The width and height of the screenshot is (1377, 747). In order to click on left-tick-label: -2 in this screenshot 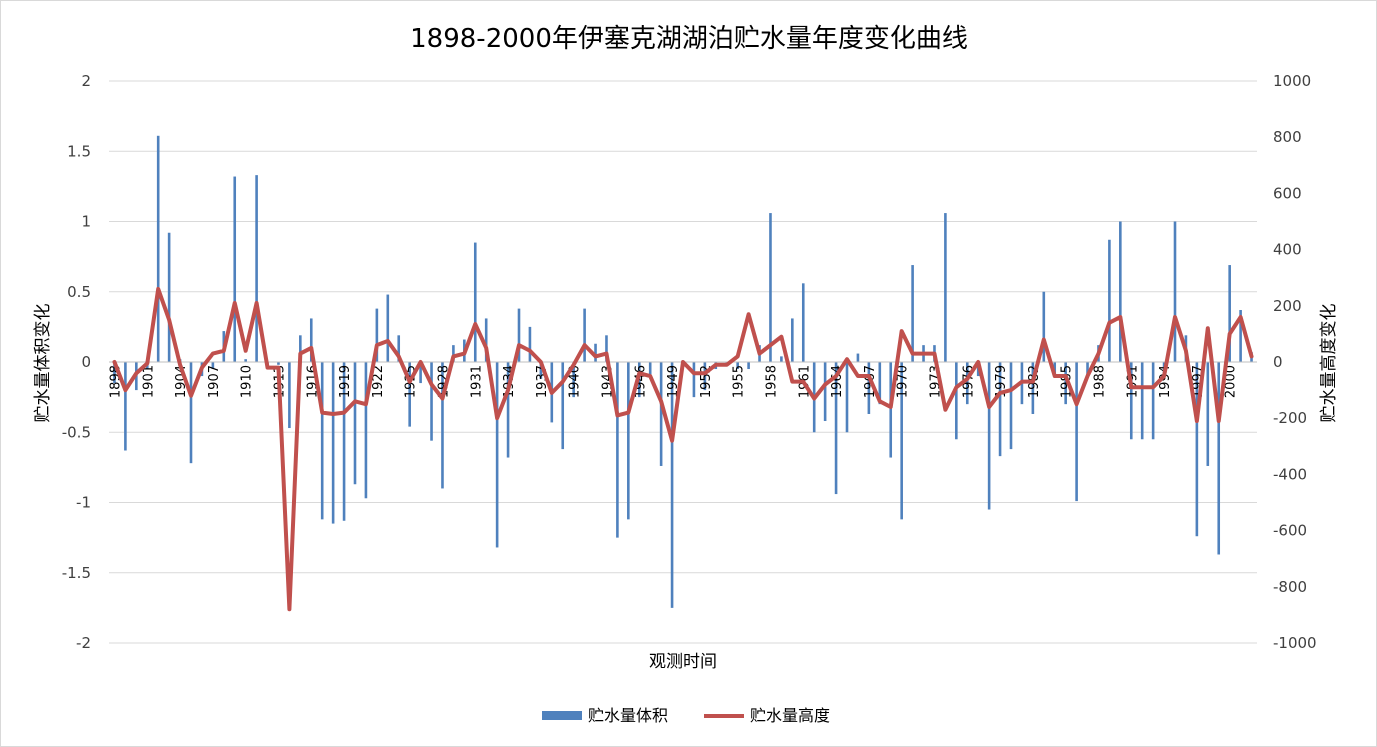, I will do `click(83, 643)`.